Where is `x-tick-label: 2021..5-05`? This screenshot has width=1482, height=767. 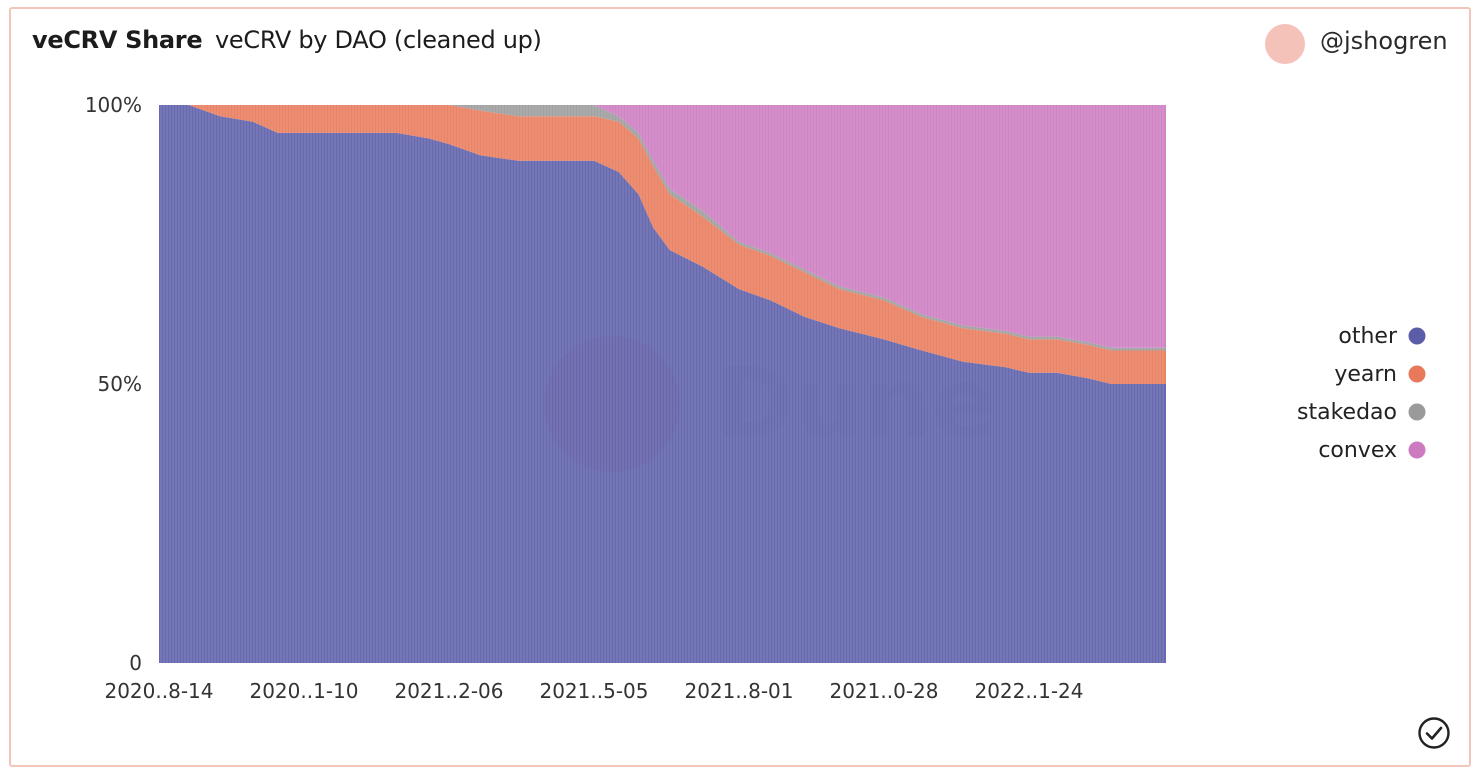
x-tick-label: 2021..5-05 is located at coordinates (593, 691).